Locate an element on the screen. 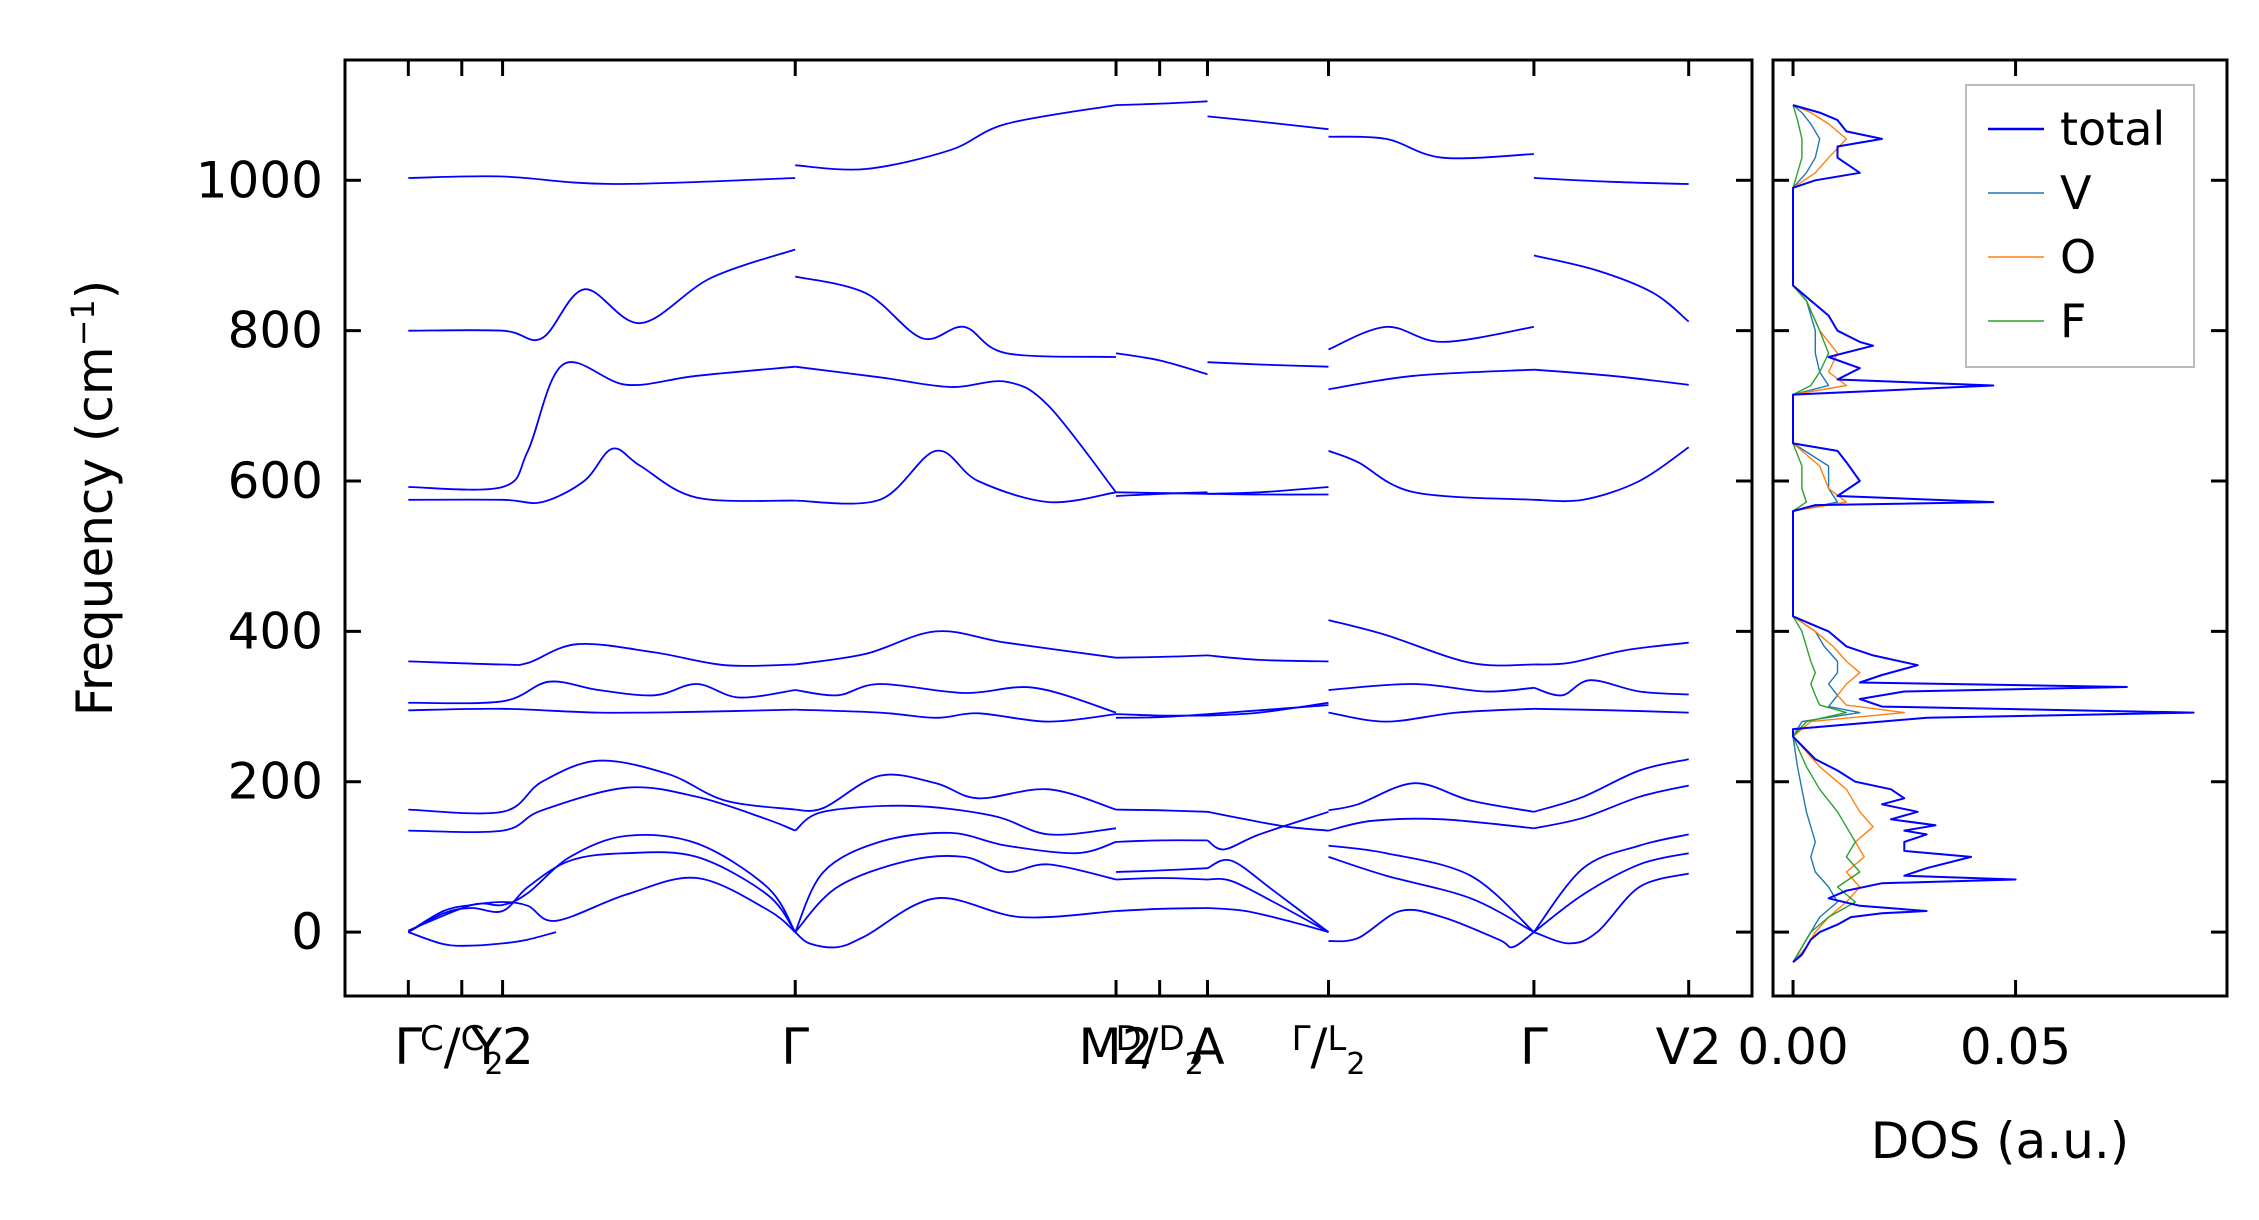 Image resolution: width=2259 pixels, height=1220 pixels. kpoint-tick-label: V2 is located at coordinates (1689, 1047).